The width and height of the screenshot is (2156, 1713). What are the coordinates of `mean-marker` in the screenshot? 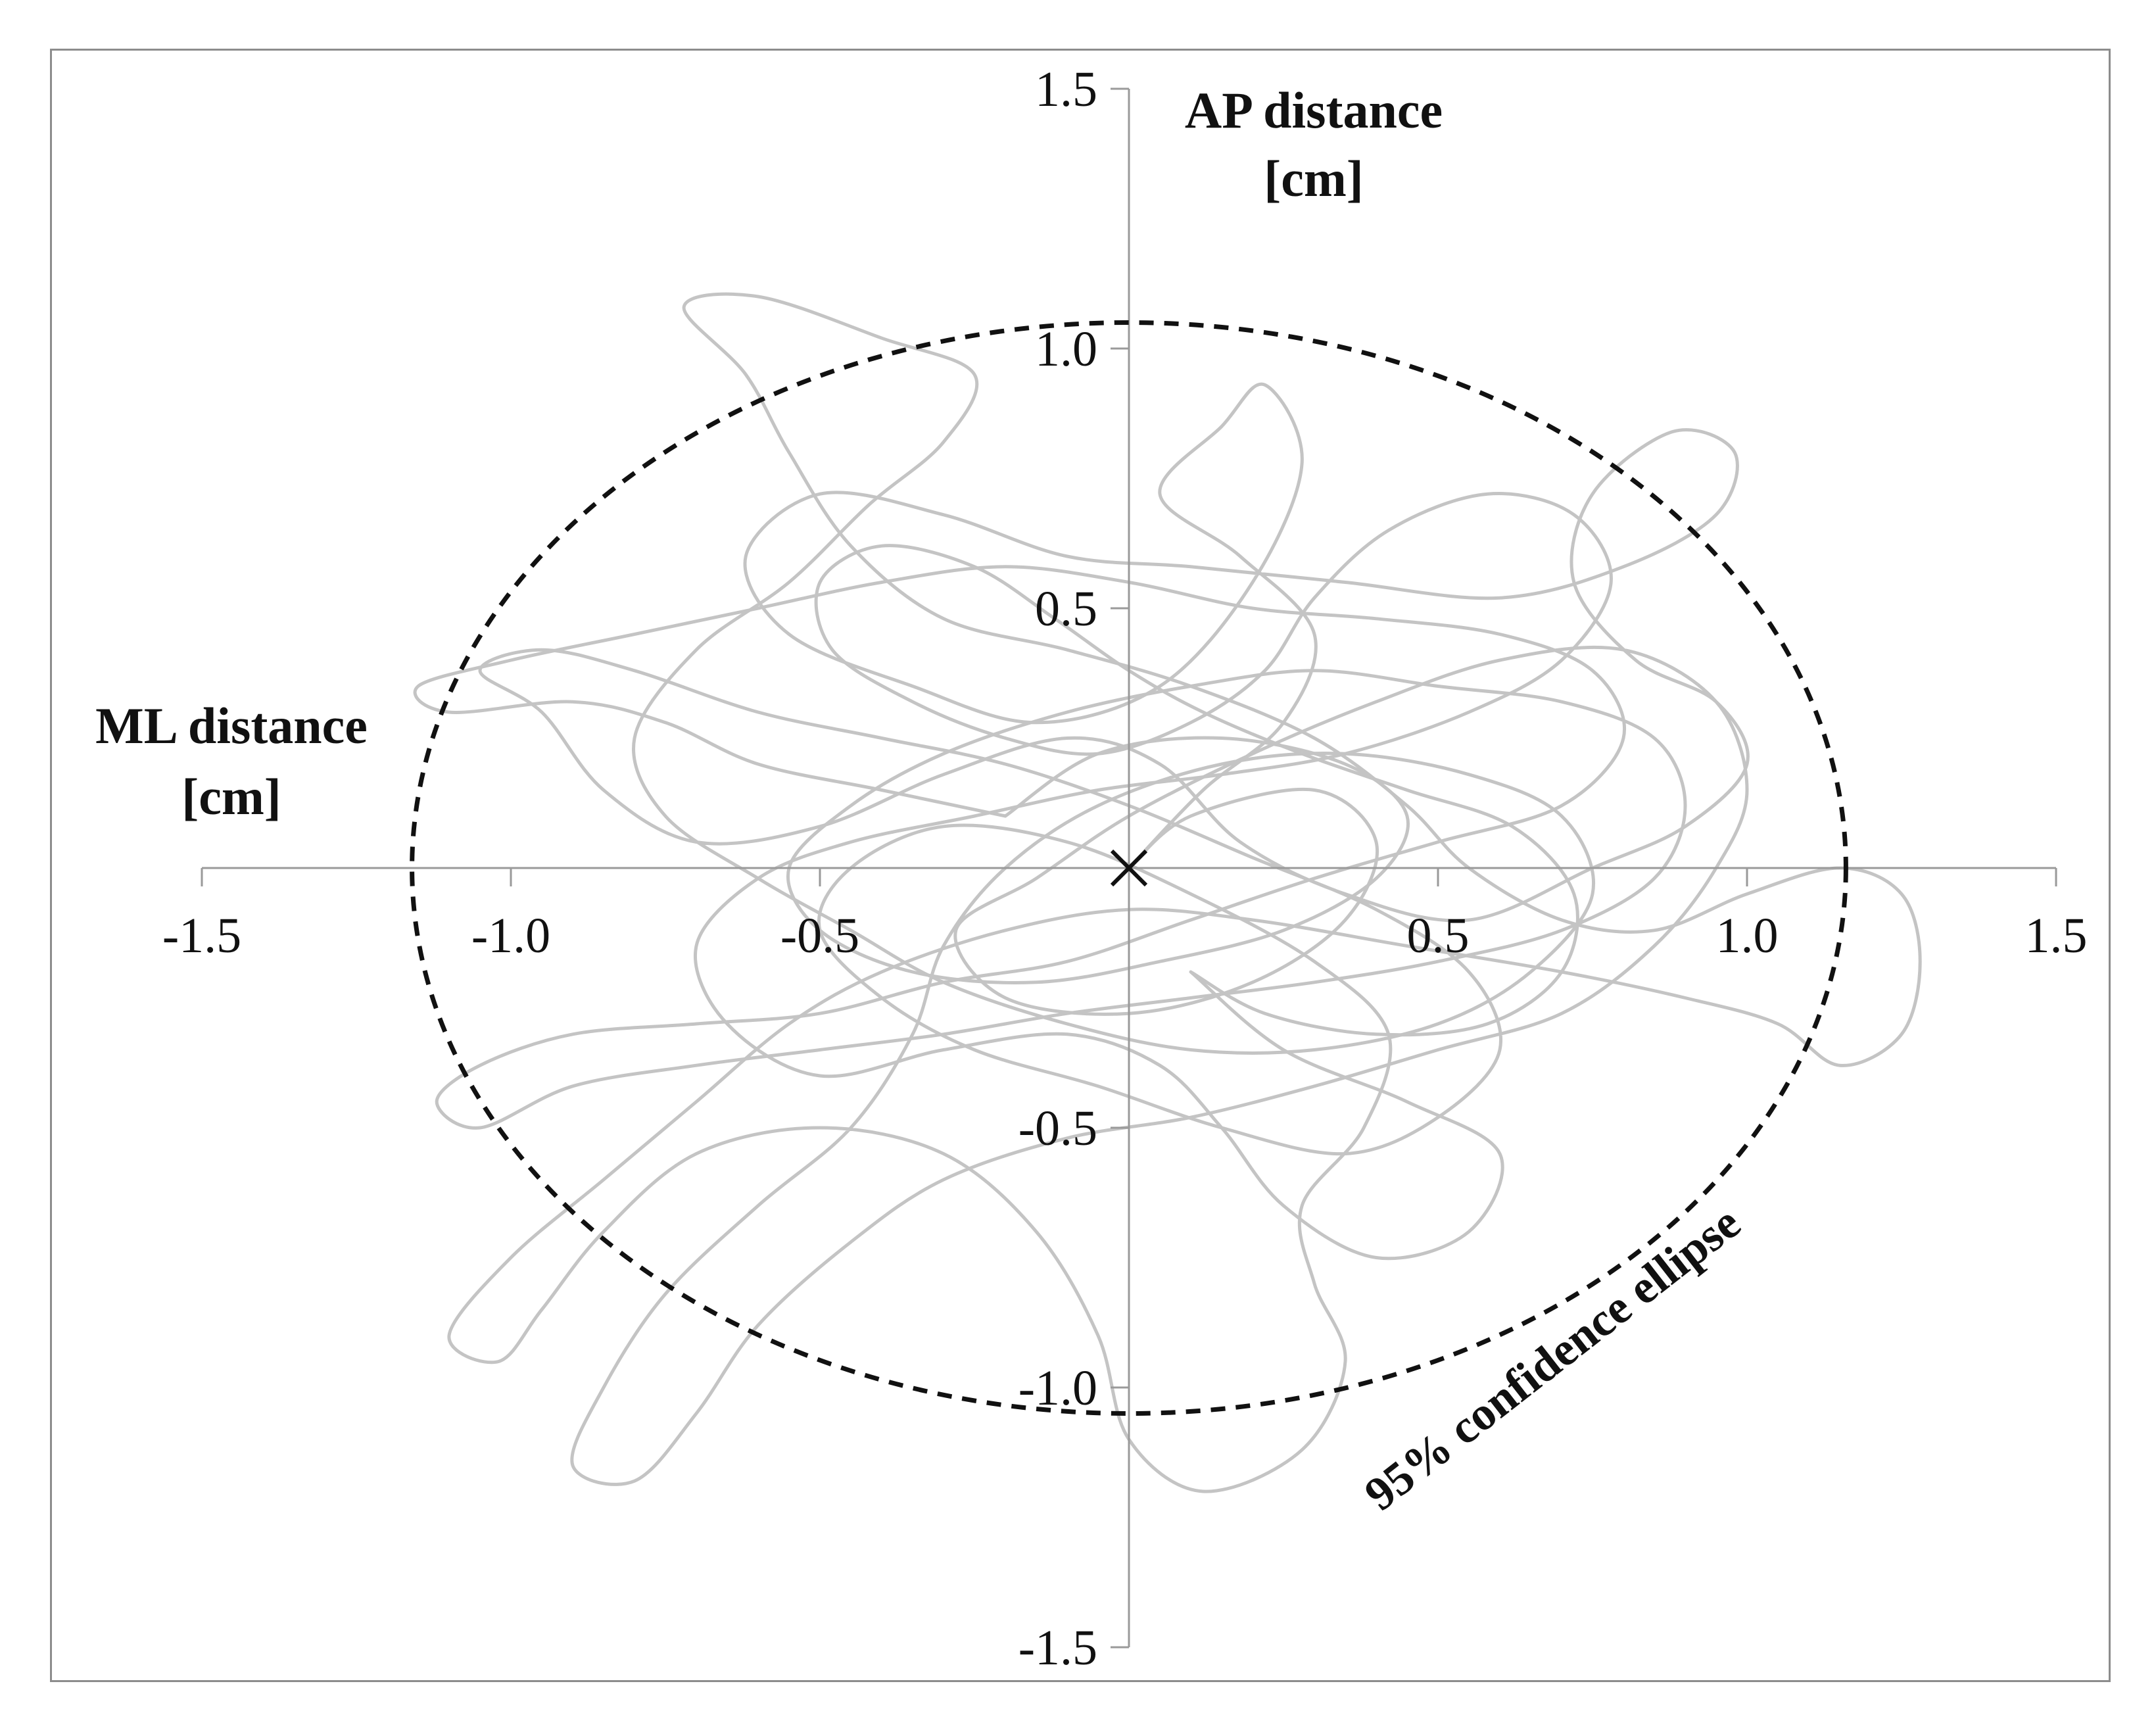 It's located at (1129, 868).